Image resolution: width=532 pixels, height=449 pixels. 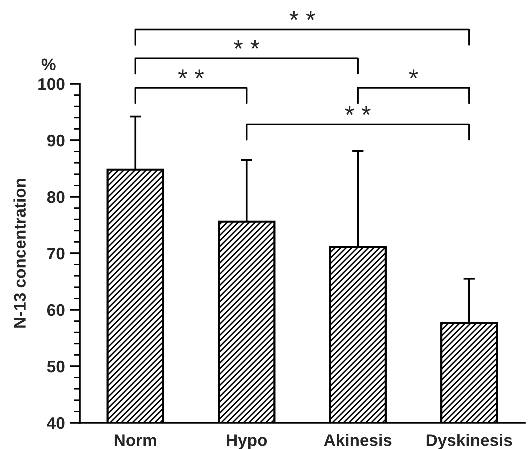 What do you see at coordinates (20, 253) in the screenshot?
I see `y-axis-title: N-13 concentration` at bounding box center [20, 253].